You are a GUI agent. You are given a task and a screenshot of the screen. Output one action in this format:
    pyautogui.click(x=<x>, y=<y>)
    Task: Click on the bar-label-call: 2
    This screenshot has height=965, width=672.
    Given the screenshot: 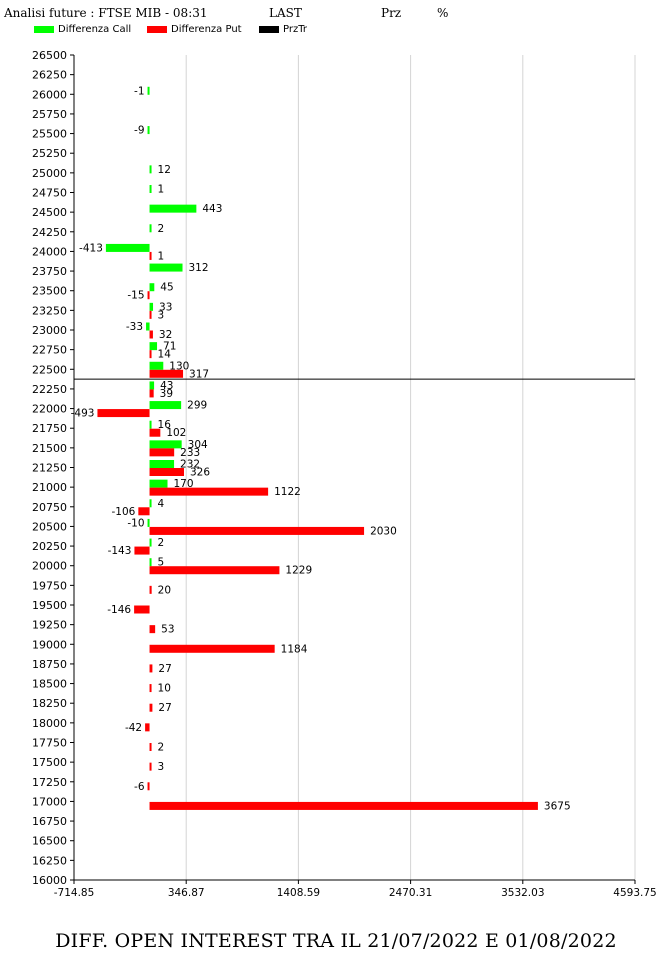 What is the action you would take?
    pyautogui.click(x=161, y=543)
    